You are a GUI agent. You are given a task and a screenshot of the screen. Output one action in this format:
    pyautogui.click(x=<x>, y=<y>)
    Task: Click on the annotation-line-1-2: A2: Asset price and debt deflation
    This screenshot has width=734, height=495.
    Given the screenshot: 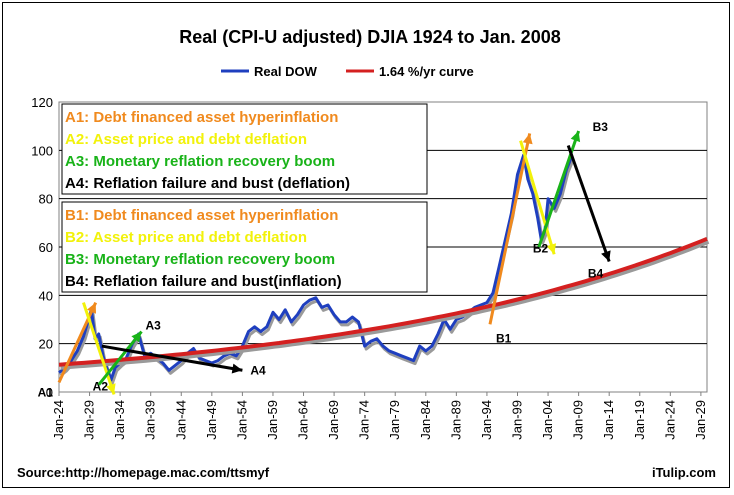 What is the action you would take?
    pyautogui.click(x=186, y=139)
    